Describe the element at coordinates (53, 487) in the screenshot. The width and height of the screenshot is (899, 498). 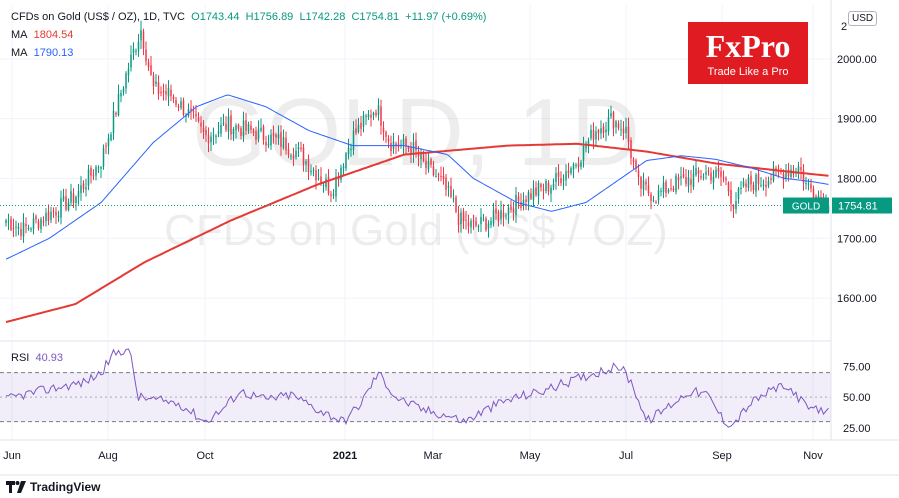
I see `tradingview-attribution: TradingView` at that location.